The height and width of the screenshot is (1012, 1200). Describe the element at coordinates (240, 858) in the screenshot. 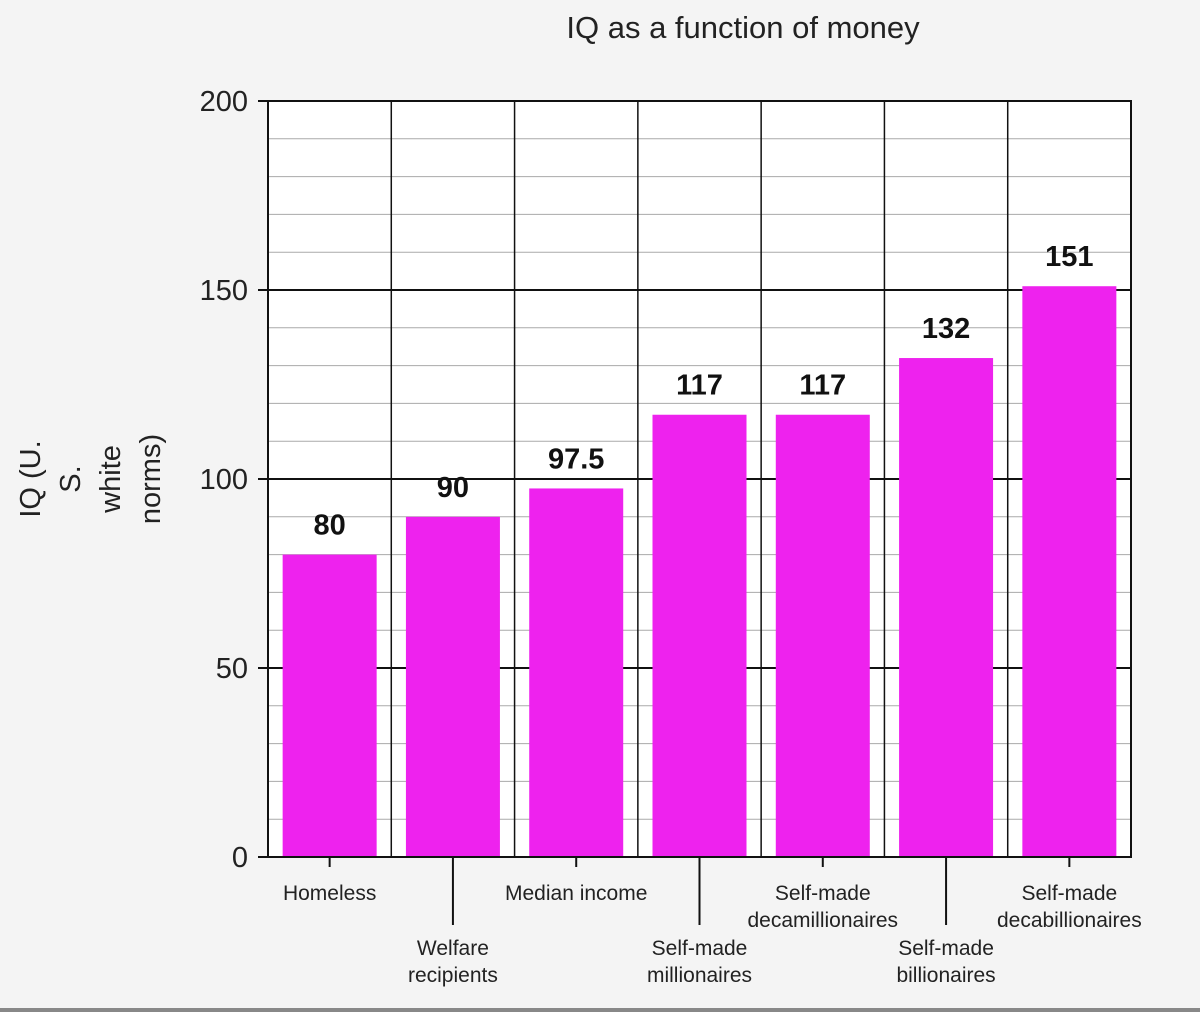

I see `y-tick-label: 0` at that location.